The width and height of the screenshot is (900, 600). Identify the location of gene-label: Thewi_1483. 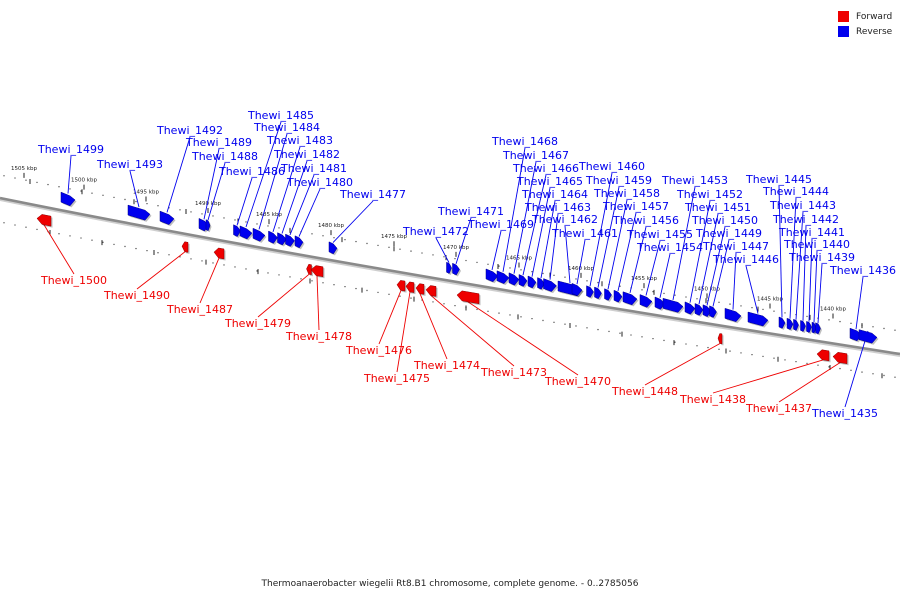
(299, 140).